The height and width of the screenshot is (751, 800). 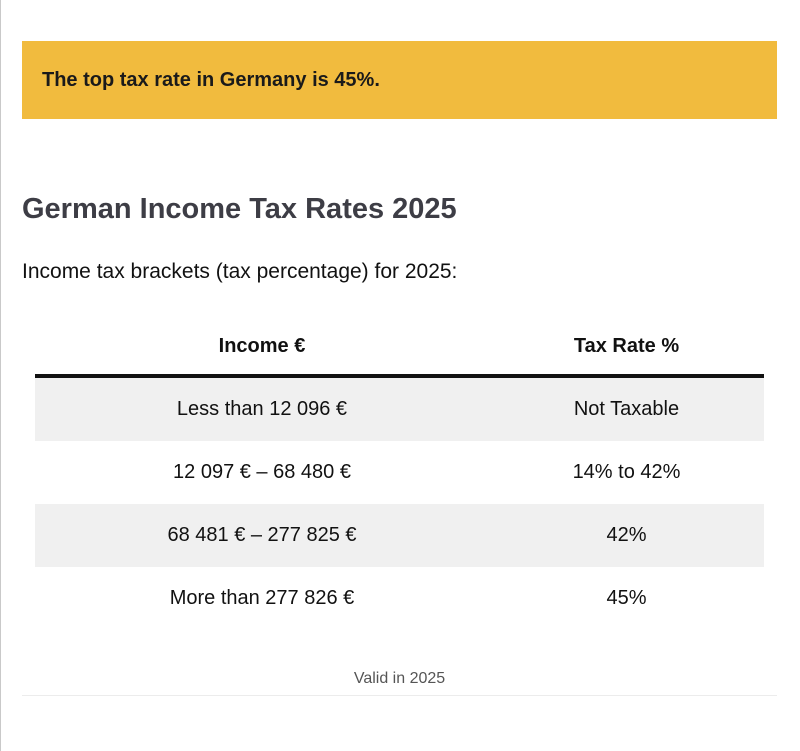 I want to click on table-caption: Valid in 2025, so click(x=399, y=678).